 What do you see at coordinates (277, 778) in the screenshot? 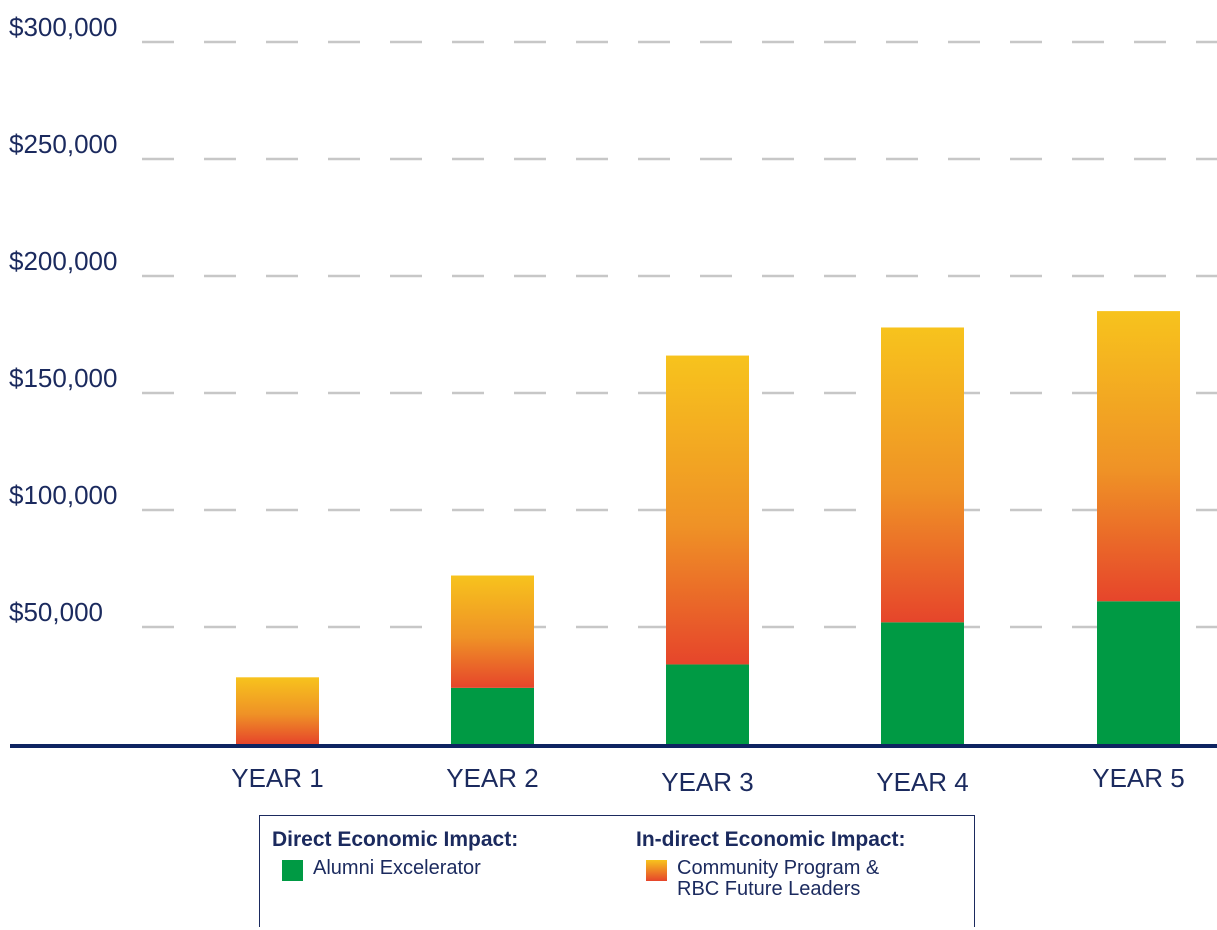
I see `x-tick-label: YEAR 1` at bounding box center [277, 778].